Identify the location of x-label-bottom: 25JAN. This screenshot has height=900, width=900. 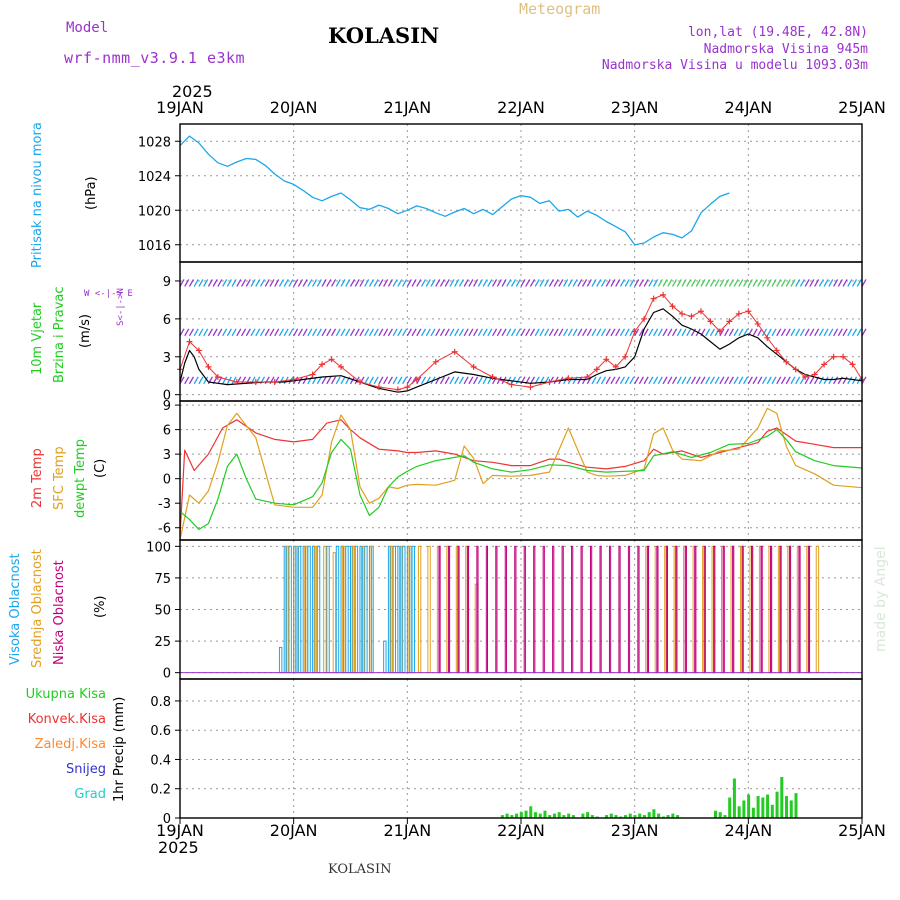
(862, 830).